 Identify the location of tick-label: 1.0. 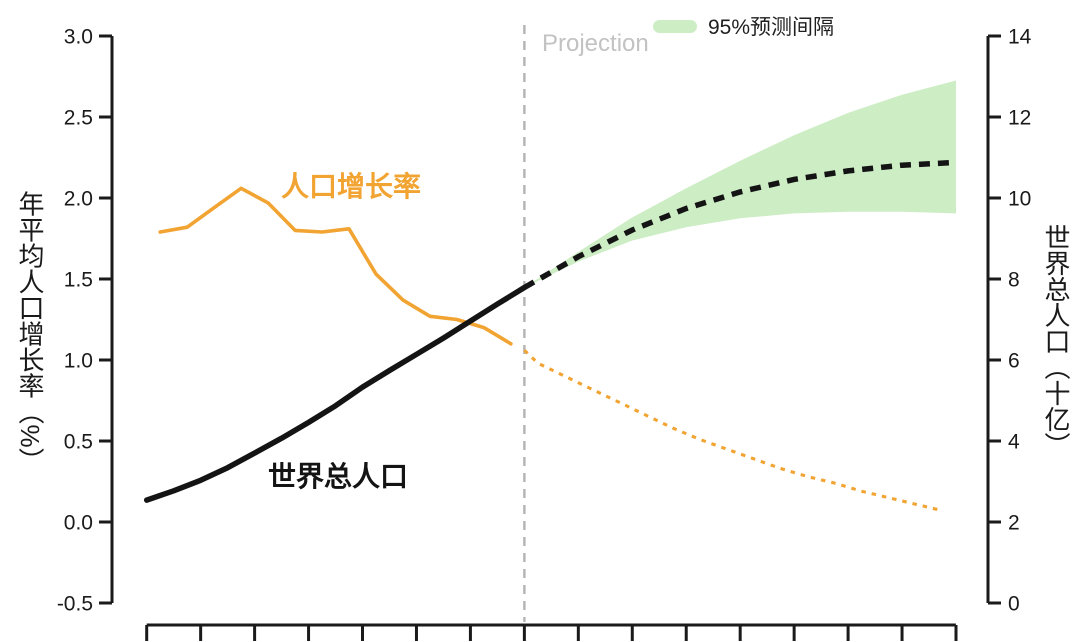
(78, 361).